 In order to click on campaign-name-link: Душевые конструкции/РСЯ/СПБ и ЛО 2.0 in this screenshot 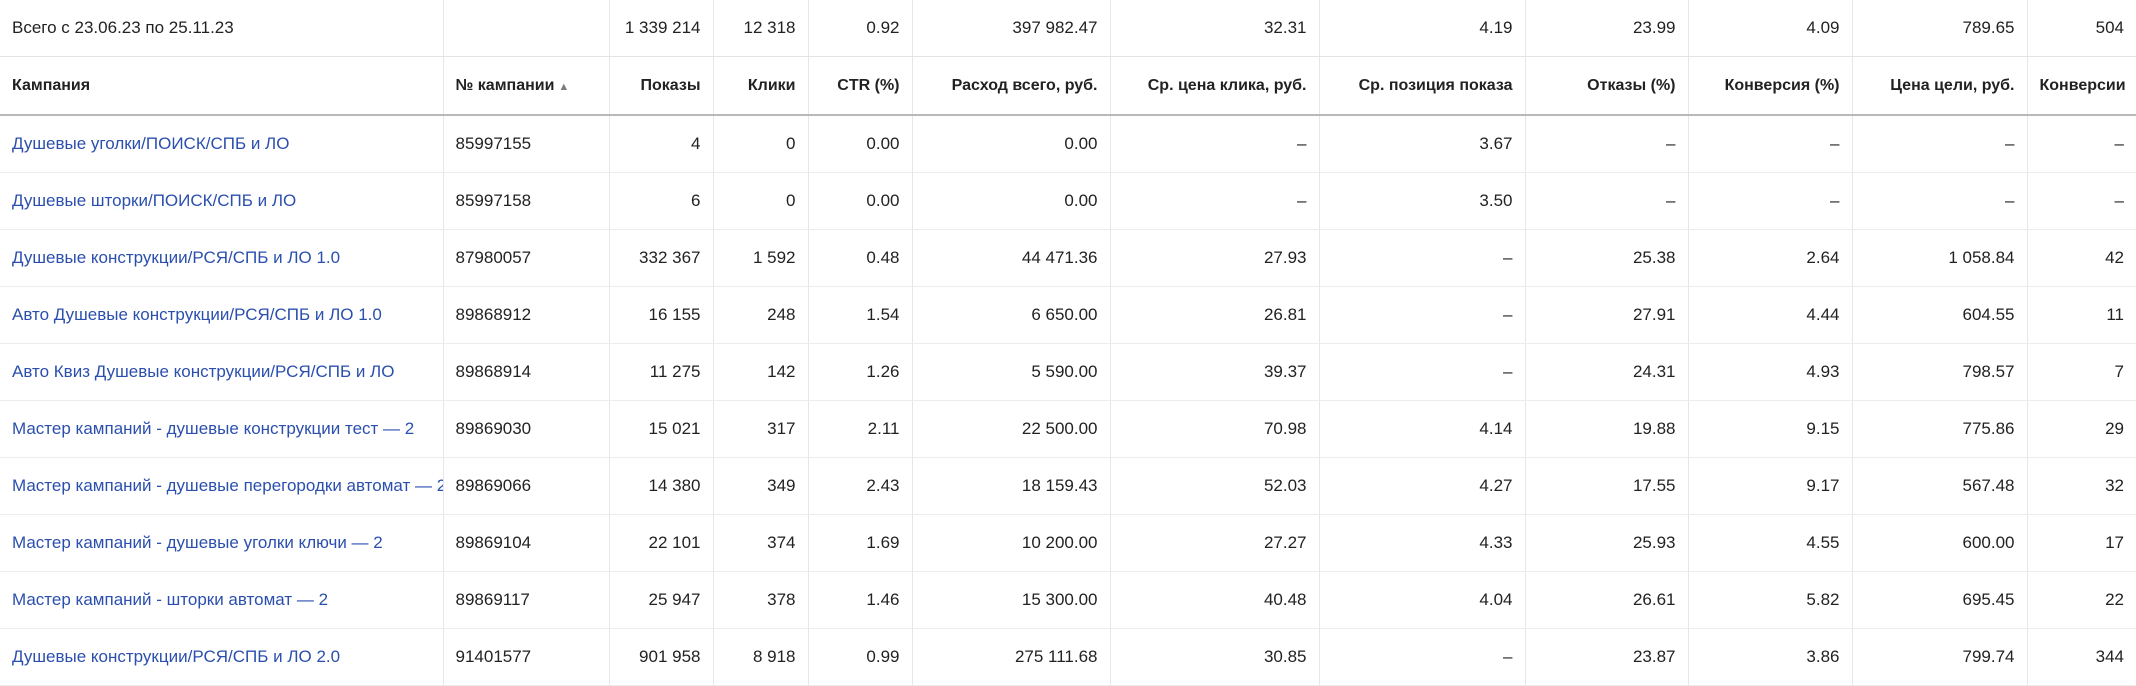, I will do `click(222, 657)`.